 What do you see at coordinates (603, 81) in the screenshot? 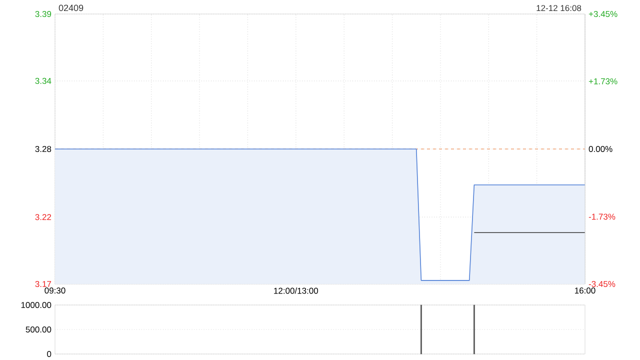
I see `y2-tick-label: +1.73%` at bounding box center [603, 81].